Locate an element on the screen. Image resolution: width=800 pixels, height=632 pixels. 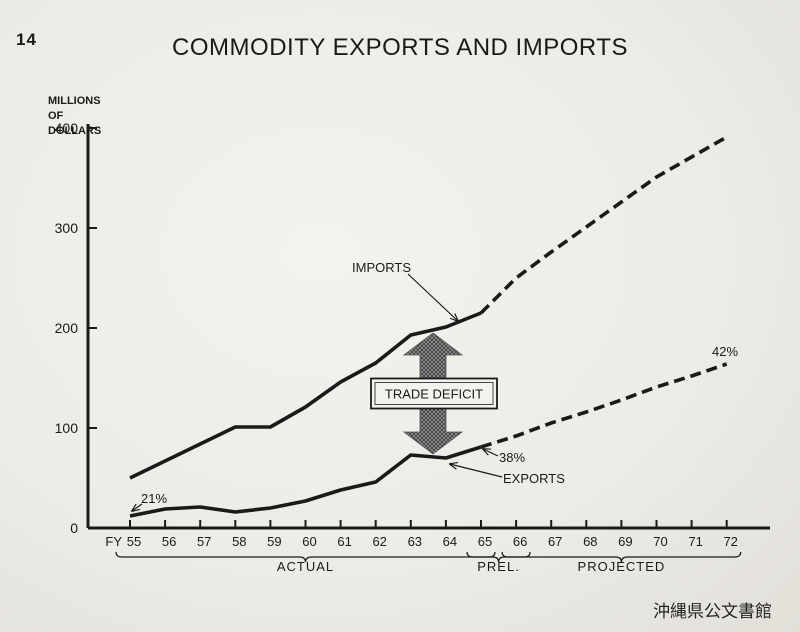
x-tick-label: 64 is located at coordinates (450, 541).